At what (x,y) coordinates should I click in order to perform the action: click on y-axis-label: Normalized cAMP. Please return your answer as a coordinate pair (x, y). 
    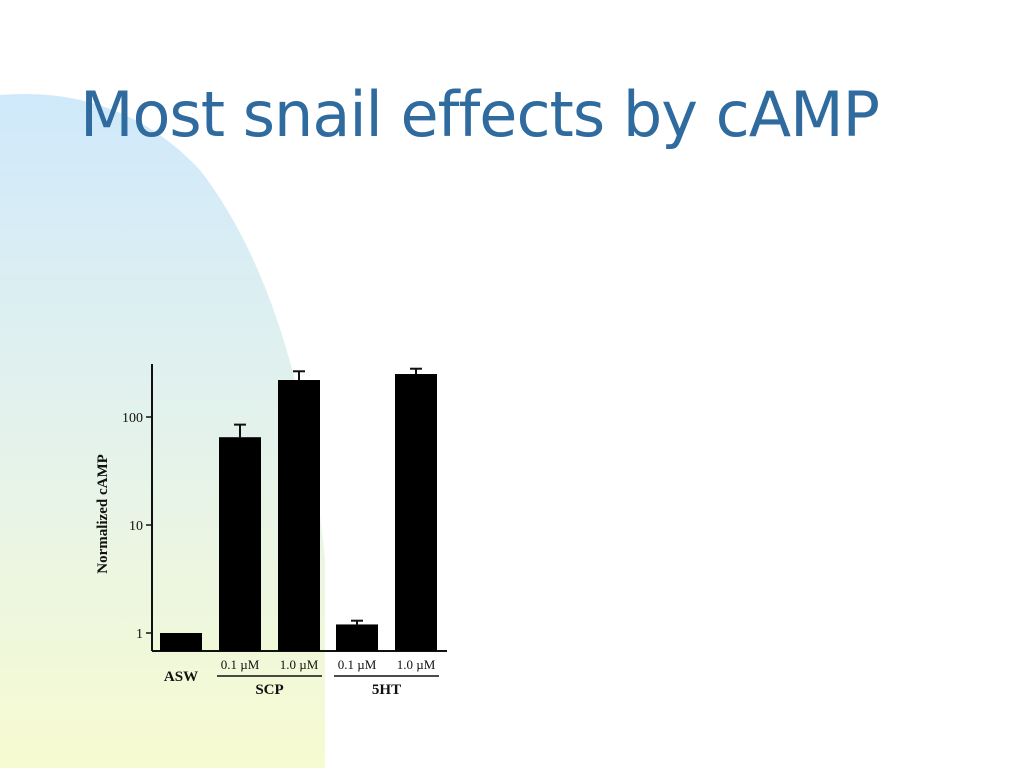
    Looking at the image, I should click on (103, 514).